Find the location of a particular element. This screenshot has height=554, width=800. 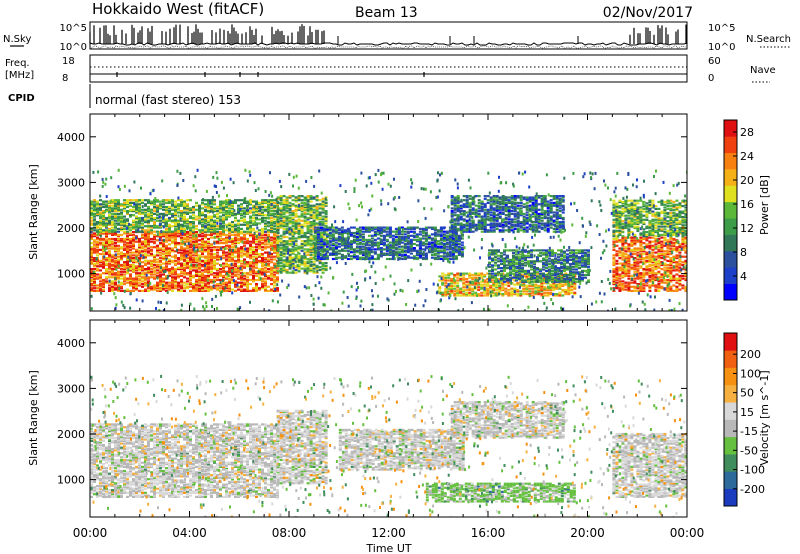

velocity-colorbar-label: Velocity [m s^-1] is located at coordinates (764, 417).